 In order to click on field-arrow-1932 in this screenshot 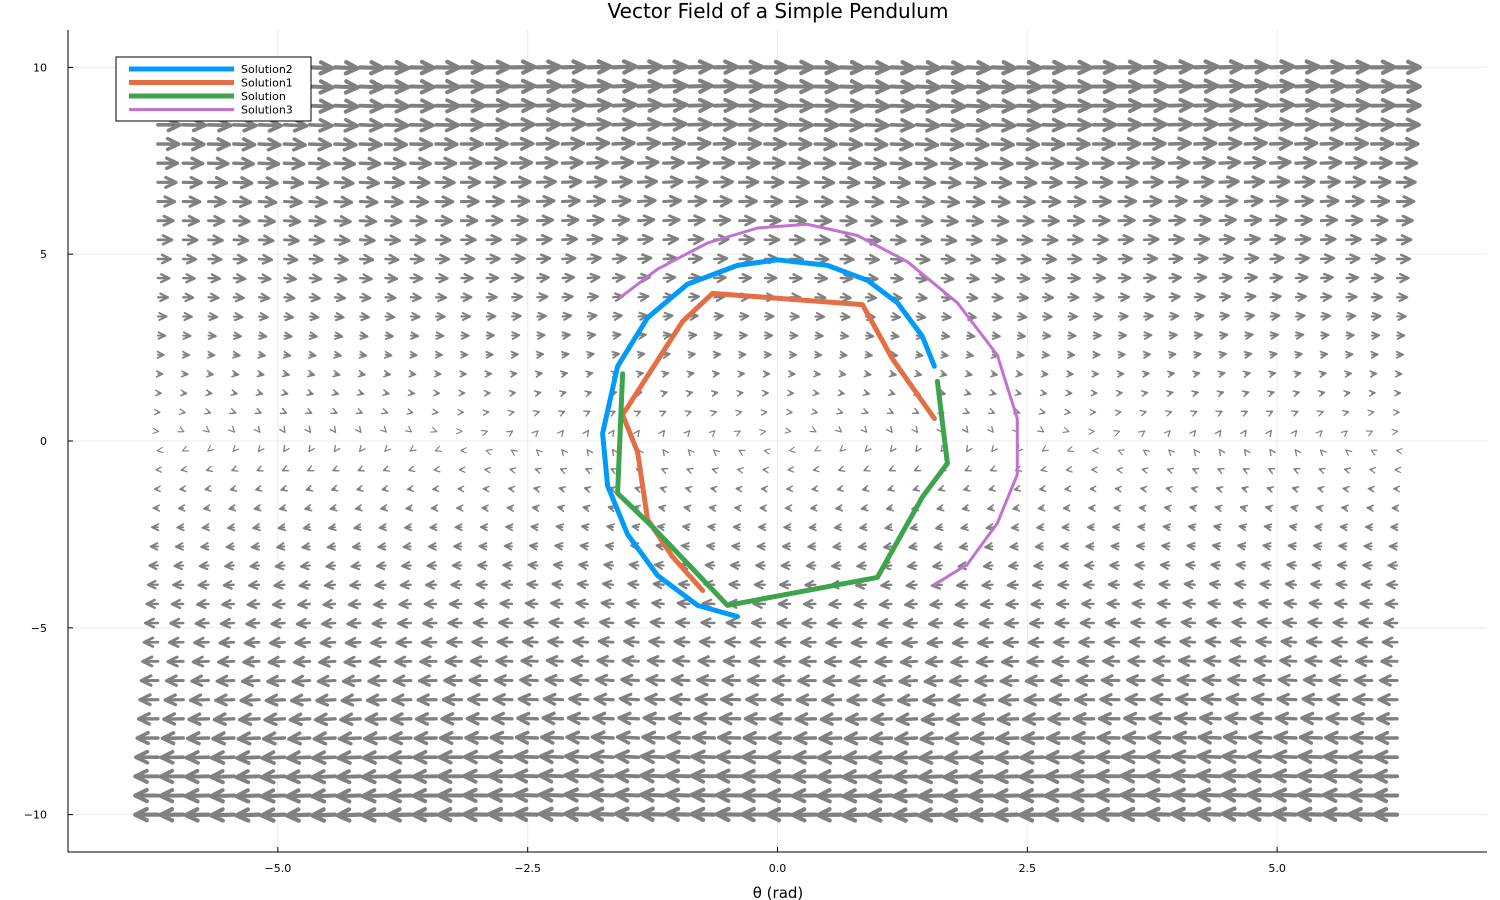, I will do `click(1366, 584)`.